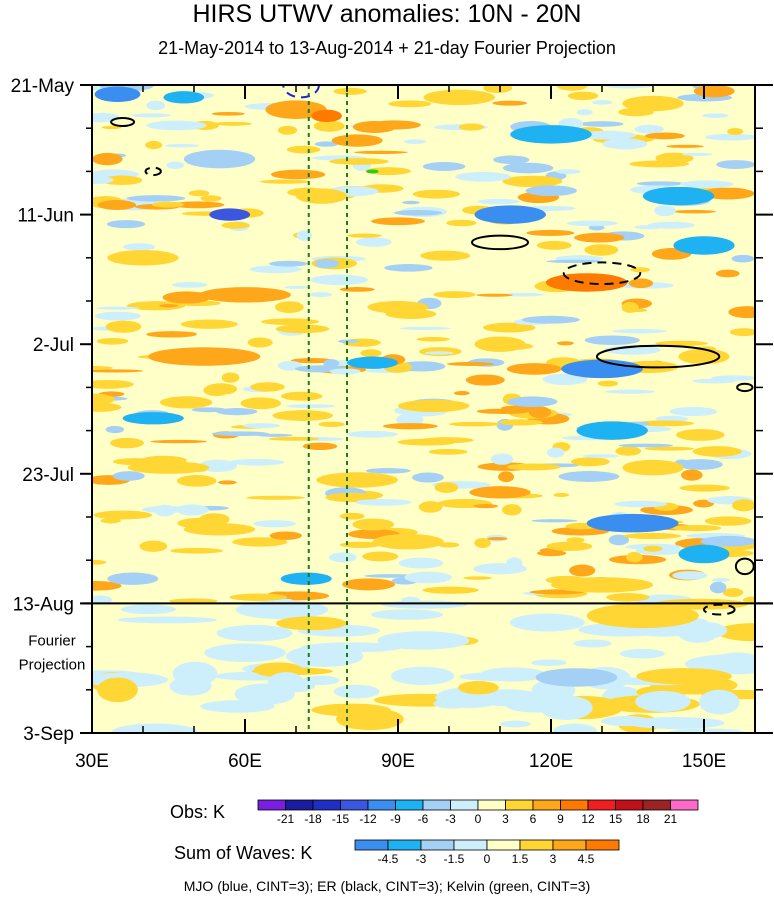  Describe the element at coordinates (560, 819) in the screenshot. I see `obs-colorbar-tick-label: 9` at that location.